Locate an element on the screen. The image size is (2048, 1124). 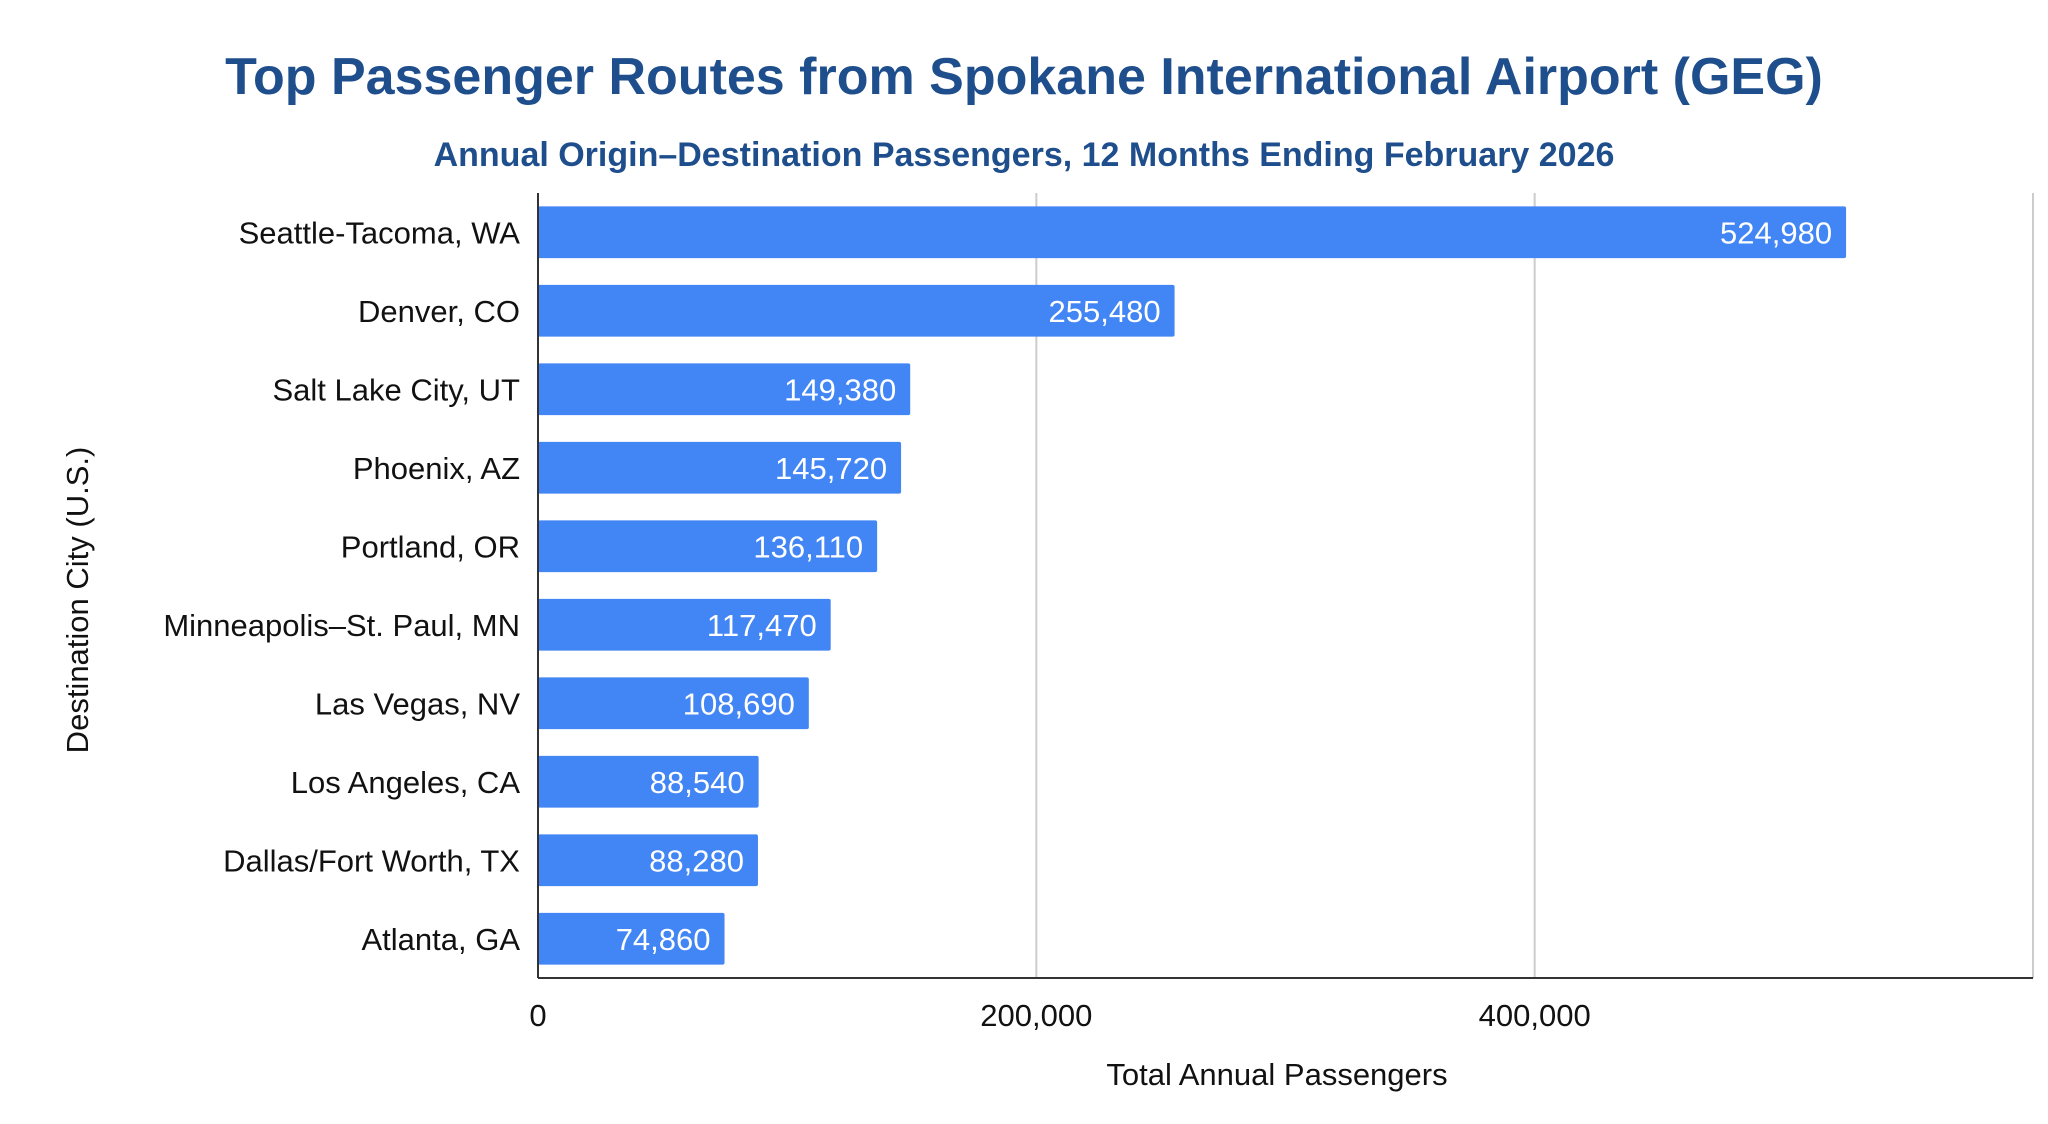
x-axis-title: Total Annual Passengers is located at coordinates (1276, 1074).